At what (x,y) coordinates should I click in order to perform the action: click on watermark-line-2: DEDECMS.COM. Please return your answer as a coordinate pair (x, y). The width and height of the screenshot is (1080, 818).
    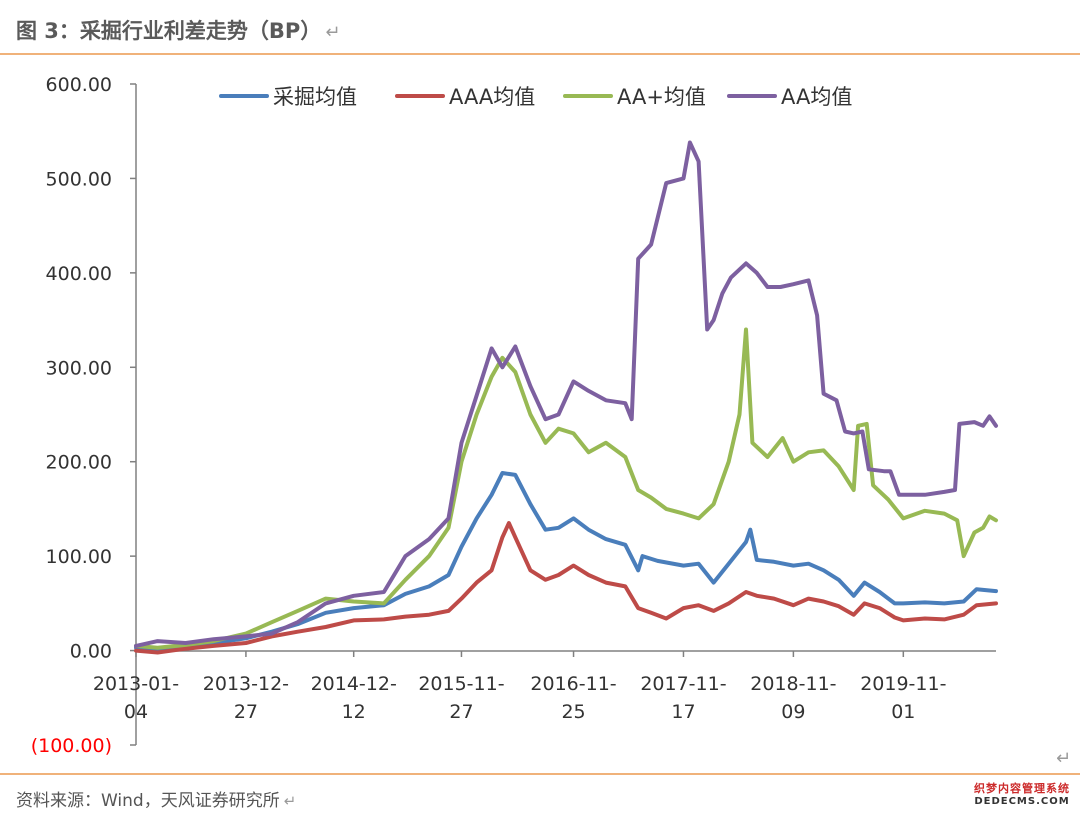
    Looking at the image, I should click on (1022, 801).